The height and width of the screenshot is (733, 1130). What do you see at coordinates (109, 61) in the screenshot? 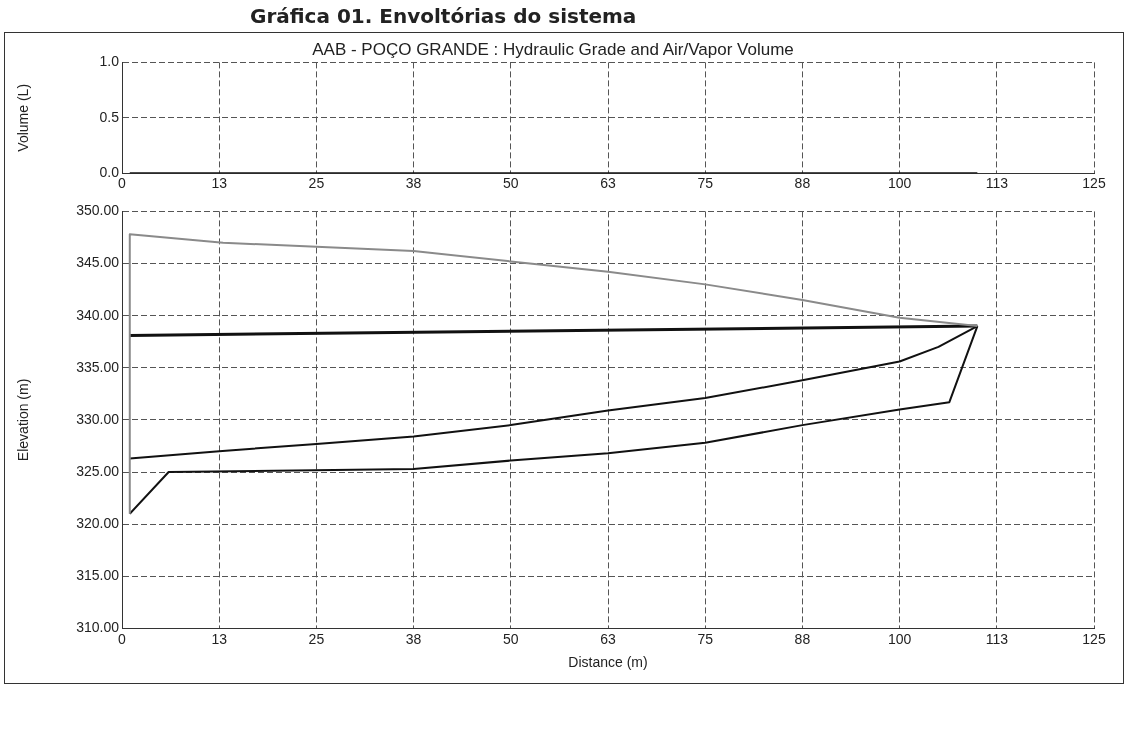
I see `y-tick-label: 1.0` at bounding box center [109, 61].